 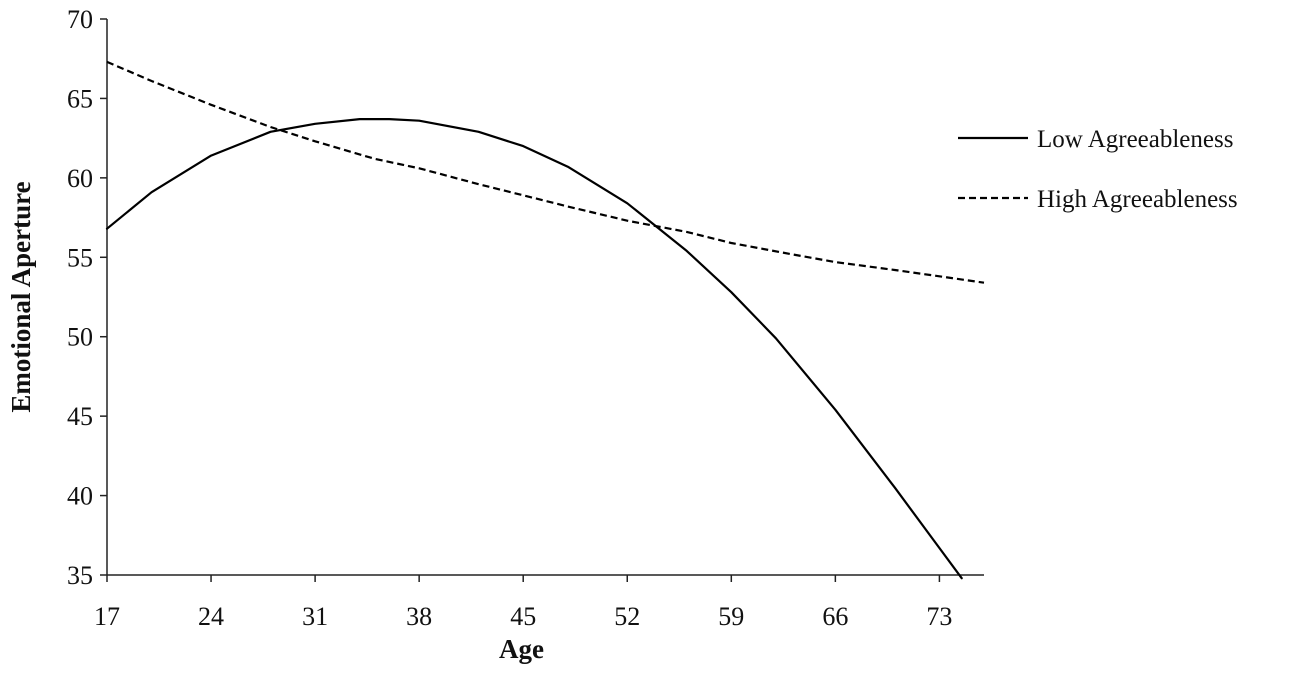 I want to click on x-axis-title: Age, so click(x=521, y=649).